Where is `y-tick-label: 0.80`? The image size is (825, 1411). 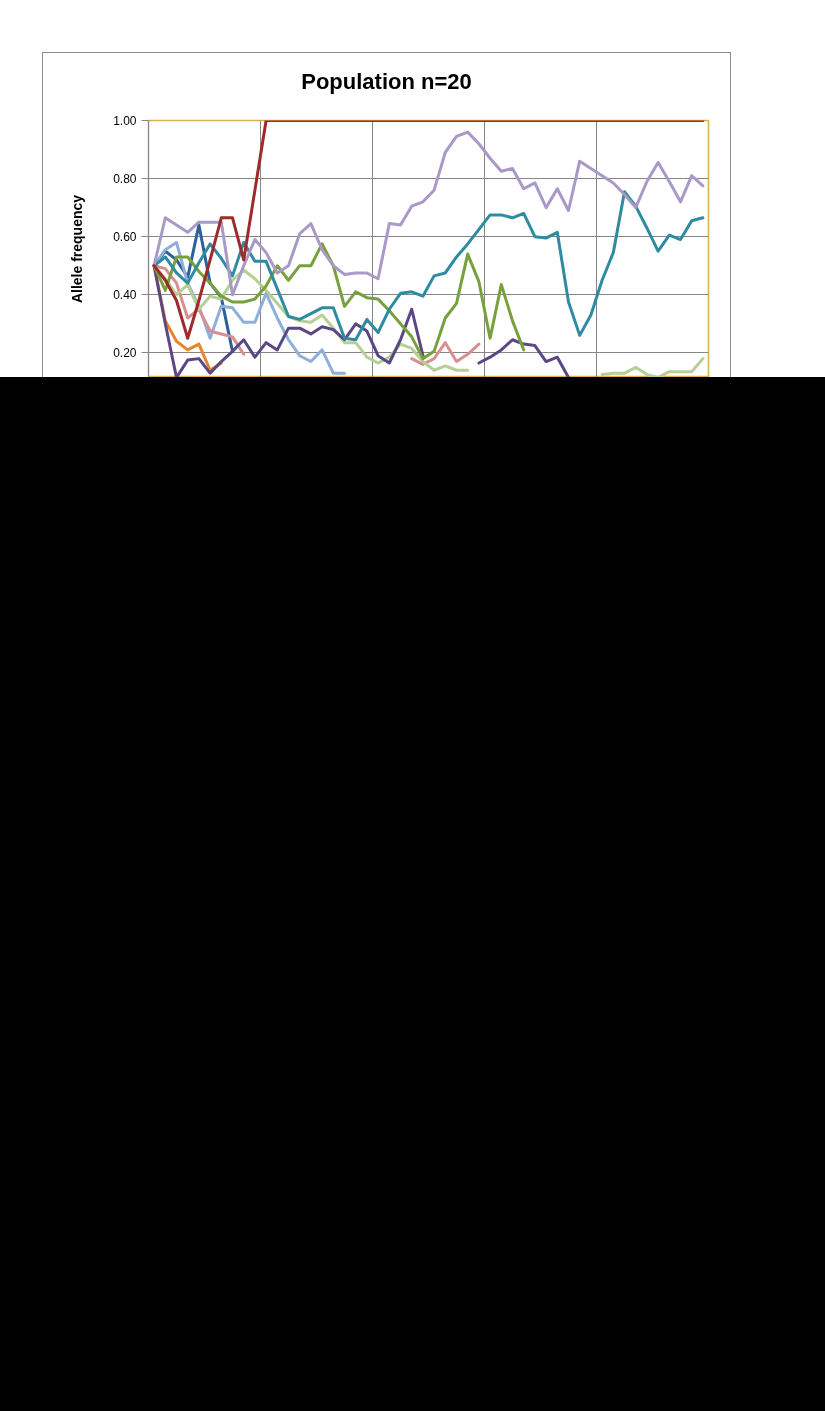
y-tick-label: 0.80 is located at coordinates (125, 179).